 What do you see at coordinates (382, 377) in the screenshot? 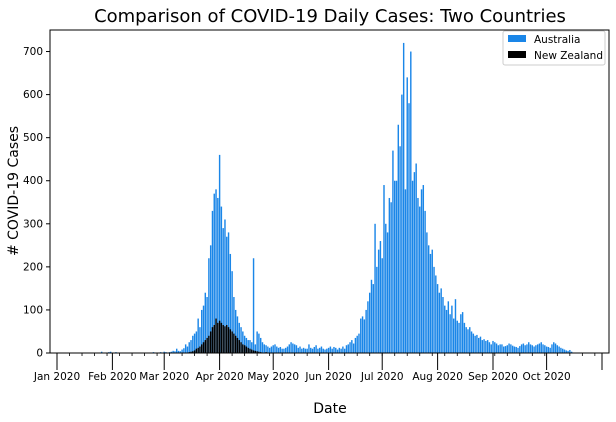
I see `x-tick-label: Jul 2020` at bounding box center [382, 377].